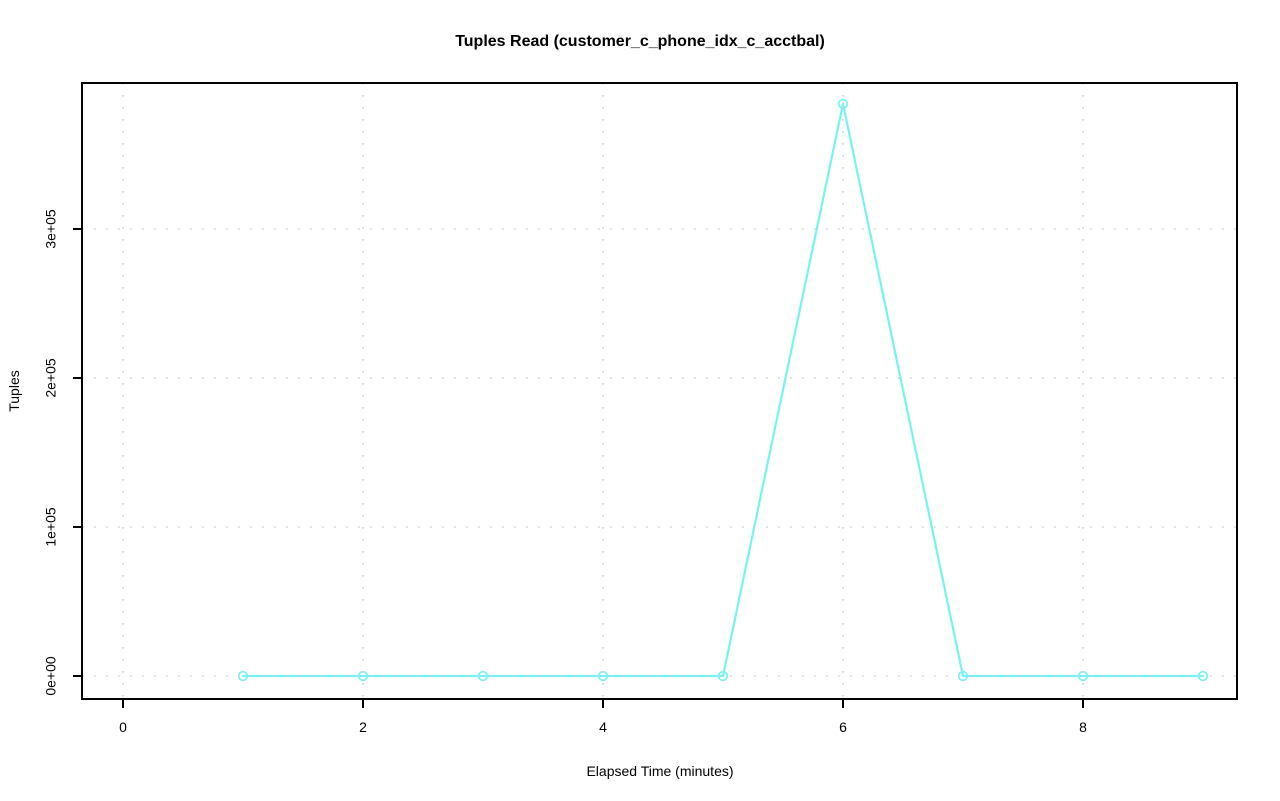  I want to click on x-tick-label: 0, so click(123, 727).